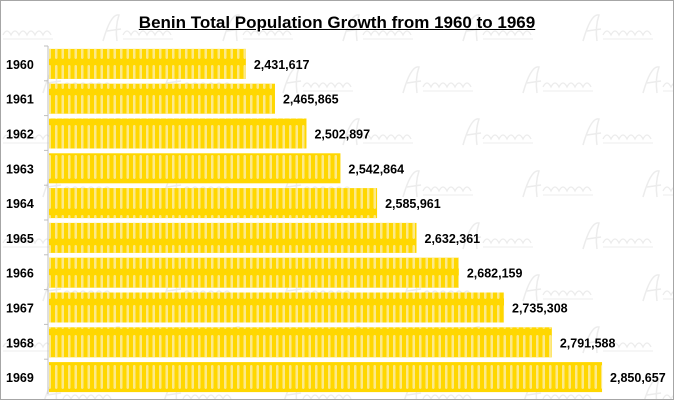  What do you see at coordinates (20, 204) in the screenshot?
I see `y-tick-label: 1964` at bounding box center [20, 204].